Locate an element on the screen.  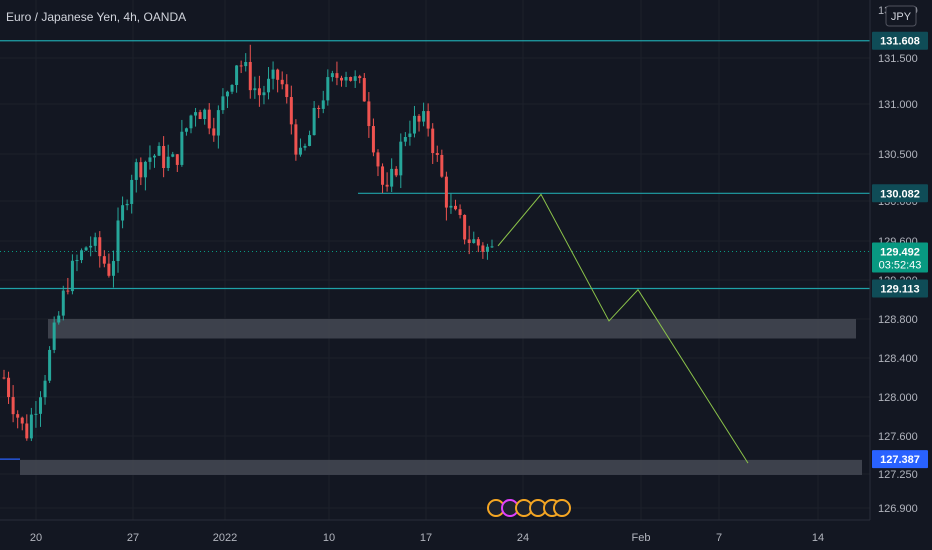
current-price-badge-bg is located at coordinates (900, 257).